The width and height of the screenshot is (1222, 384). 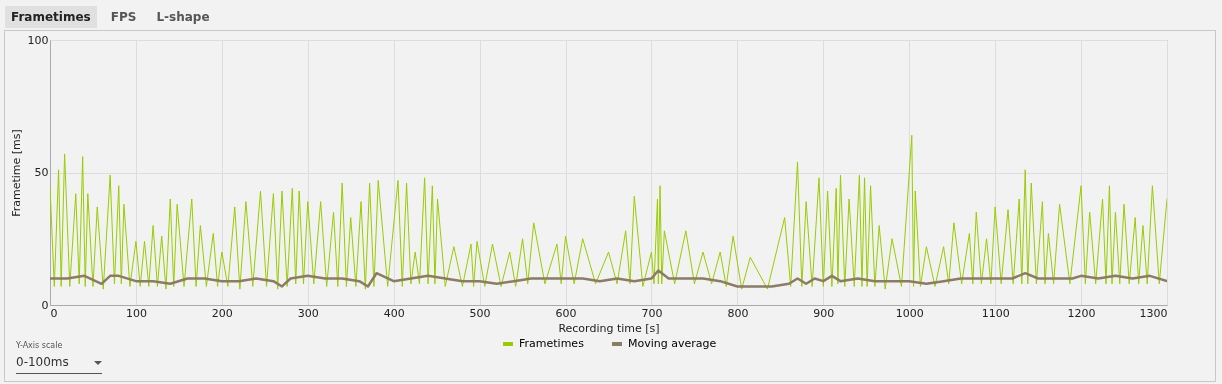 What do you see at coordinates (41, 172) in the screenshot?
I see `y-tick-label: 50` at bounding box center [41, 172].